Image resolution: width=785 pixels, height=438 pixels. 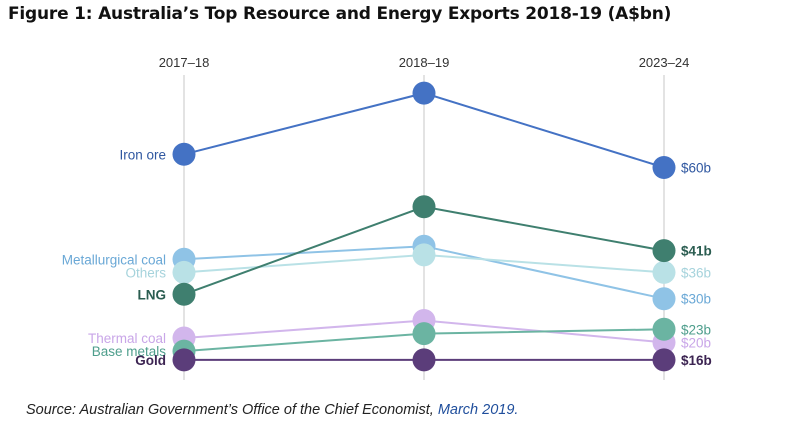 I want to click on end-value-base-metals: $23b, so click(x=696, y=329).